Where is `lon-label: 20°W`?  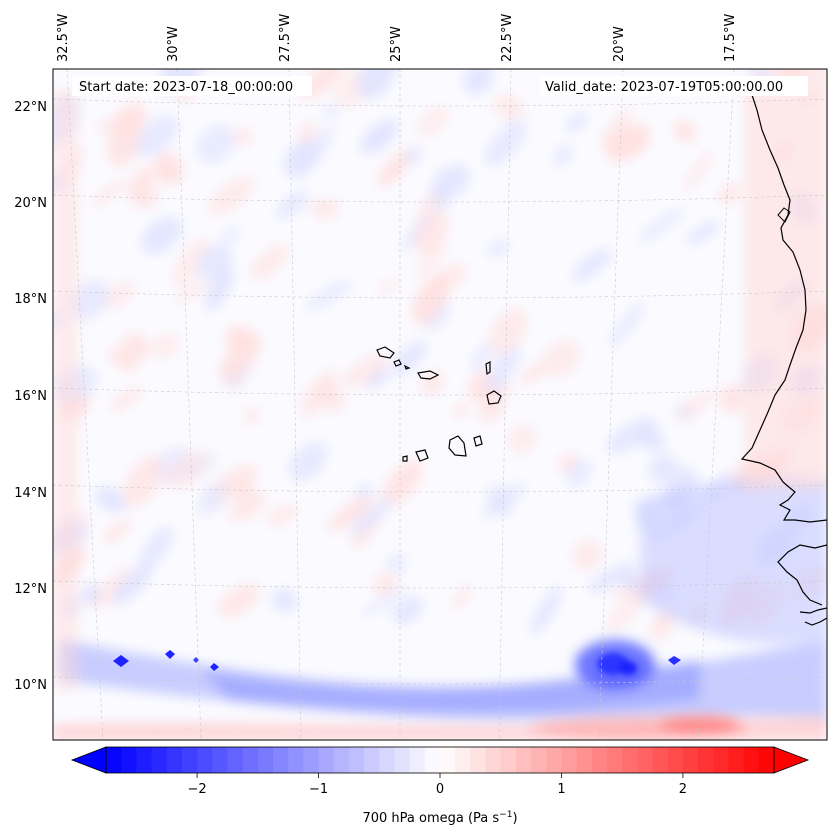
lon-label: 20°W is located at coordinates (619, 44).